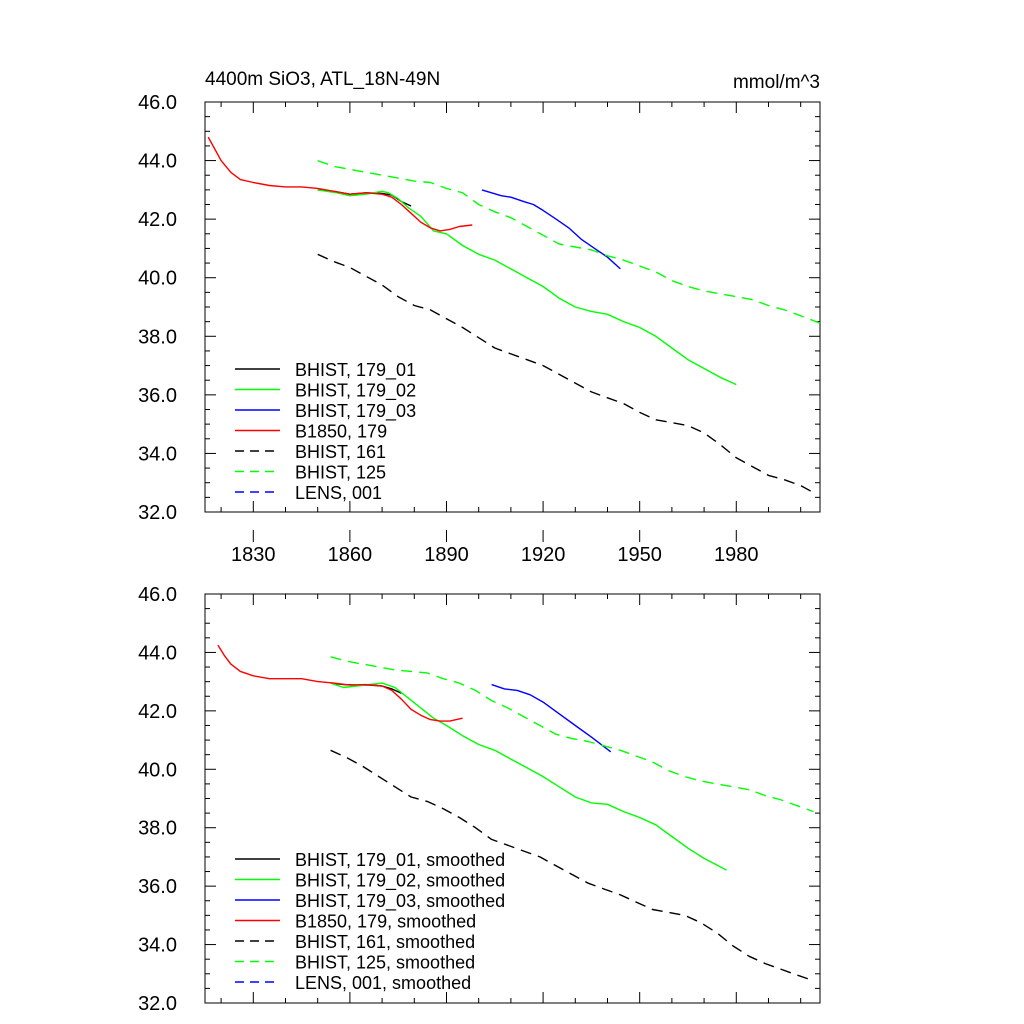 The image size is (1024, 1024). What do you see at coordinates (776, 82) in the screenshot?
I see `chart-units: mmol/m^3` at bounding box center [776, 82].